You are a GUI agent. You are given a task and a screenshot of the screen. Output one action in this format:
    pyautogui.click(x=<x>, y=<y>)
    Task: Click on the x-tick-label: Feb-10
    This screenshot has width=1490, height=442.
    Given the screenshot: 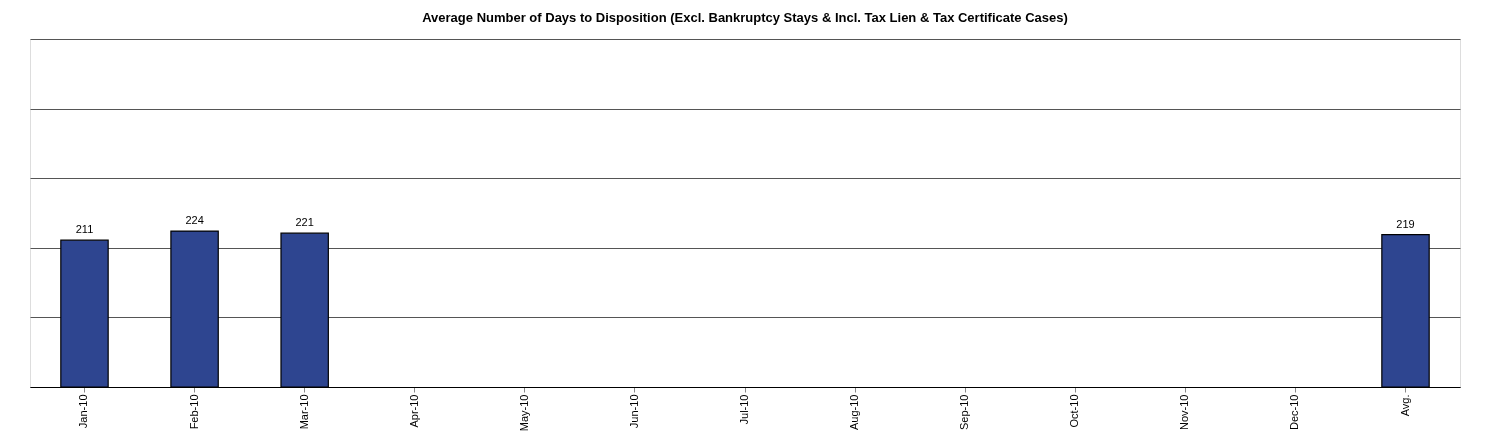 What is the action you would take?
    pyautogui.click(x=193, y=412)
    